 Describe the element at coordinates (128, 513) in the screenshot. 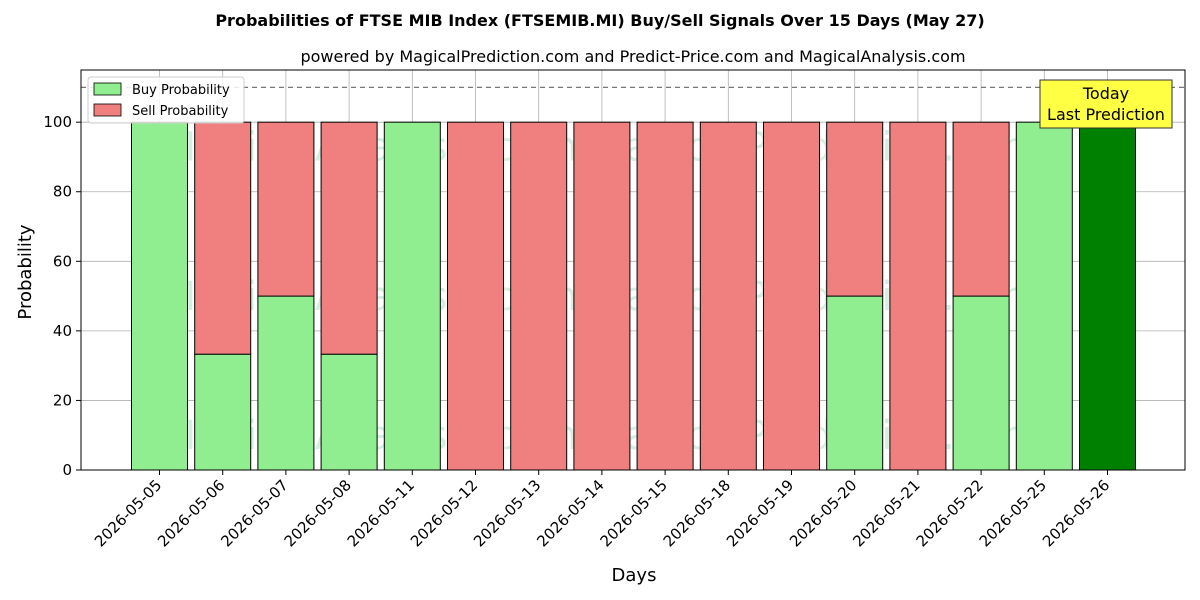

I see `x-tick-label: 2026-05-05` at that location.